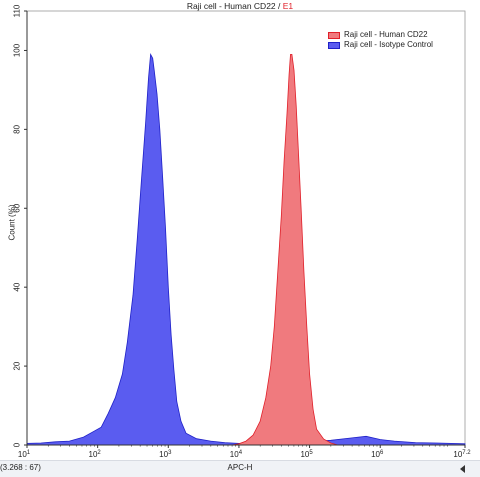  I want to click on legend-swatch-cd22, so click(334, 35).